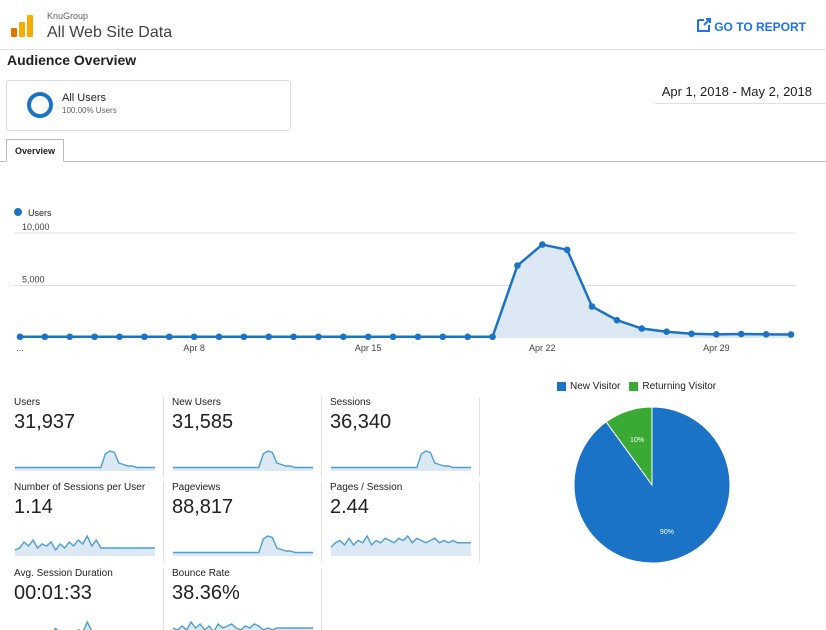 The height and width of the screenshot is (630, 826). Describe the element at coordinates (247, 599) in the screenshot. I see `metric-card-bounce-rate: Bounce Rate 38.36%` at that location.